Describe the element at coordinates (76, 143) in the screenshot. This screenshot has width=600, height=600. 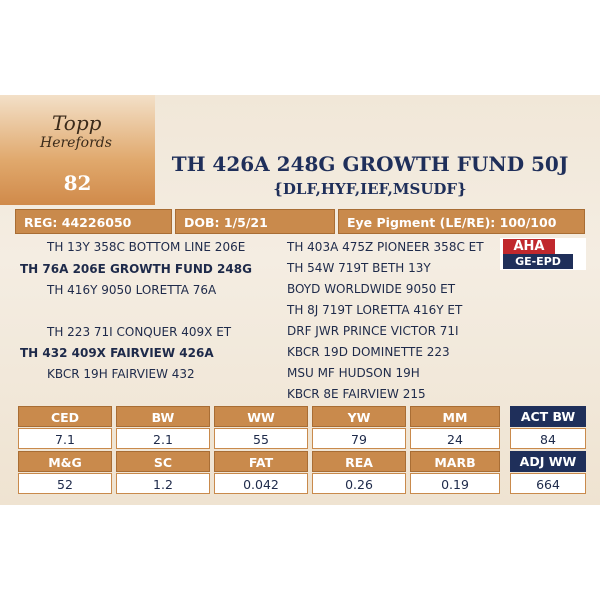
I see `logo-bottom: Herefords` at that location.